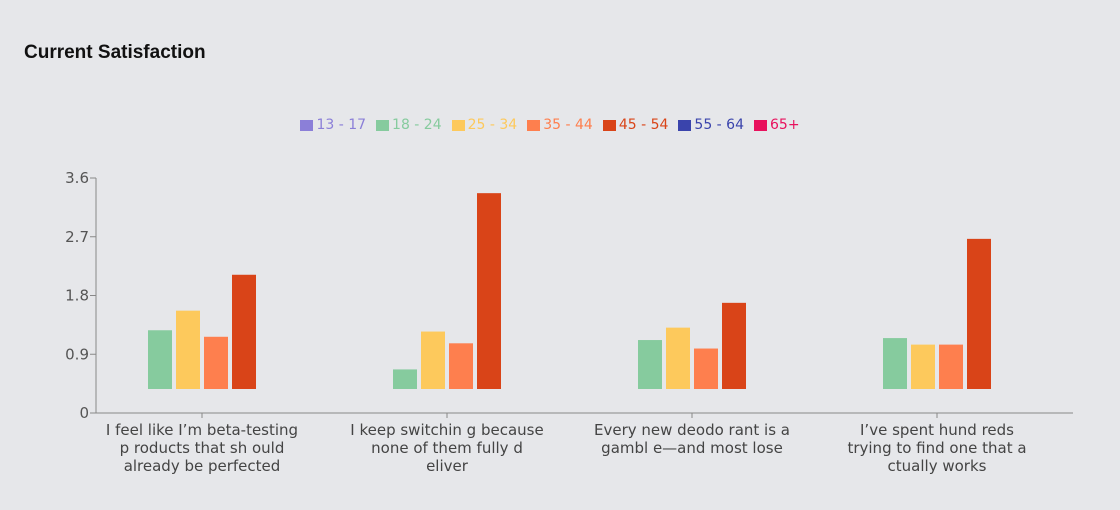  What do you see at coordinates (447, 448) in the screenshot?
I see `x-tick-label: none of them fully d` at bounding box center [447, 448].